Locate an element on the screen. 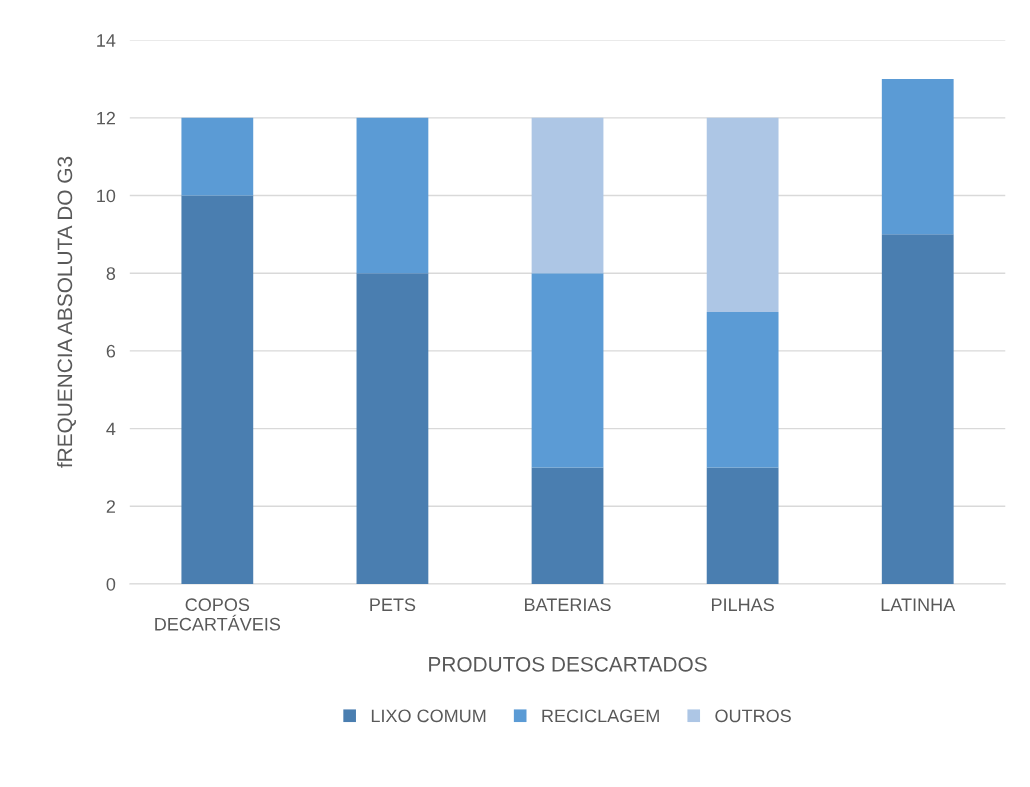  y-tick-label: 2 is located at coordinates (110, 506).